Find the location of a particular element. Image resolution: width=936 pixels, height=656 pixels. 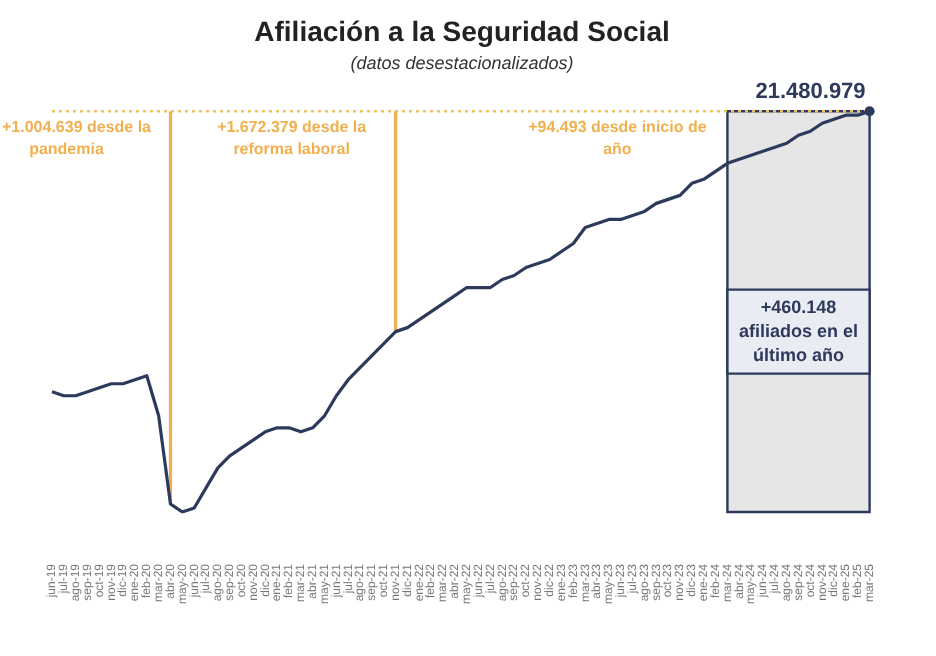

ref-line-label: +1.004.639 desde la pandemia is located at coordinates (77, 137).